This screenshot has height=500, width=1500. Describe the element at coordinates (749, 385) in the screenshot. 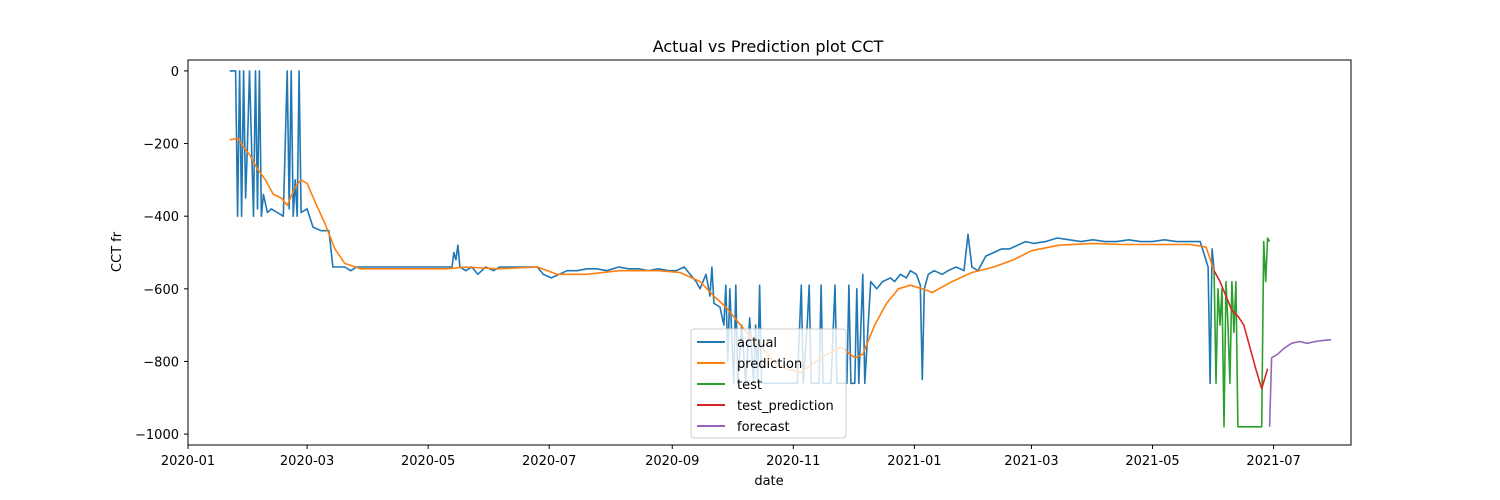

I see `legend-label-test: test` at that location.